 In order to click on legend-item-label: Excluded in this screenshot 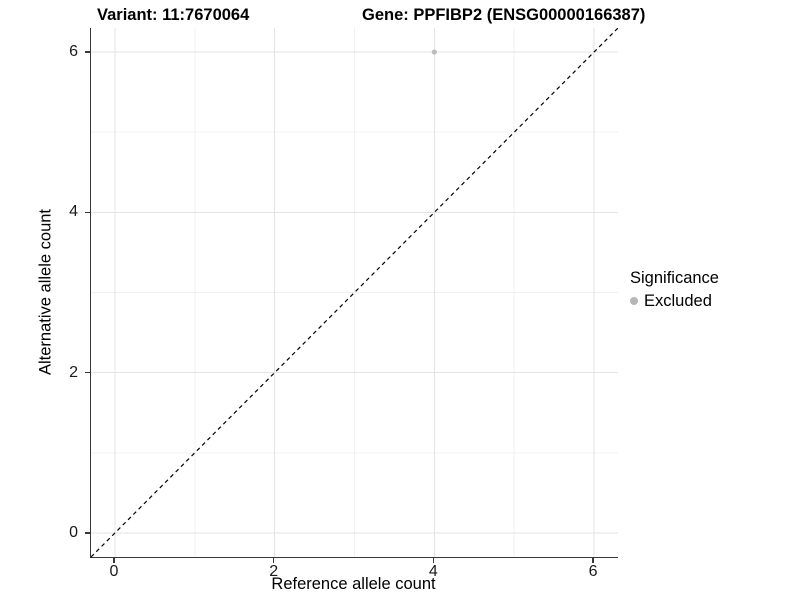, I will do `click(678, 301)`.